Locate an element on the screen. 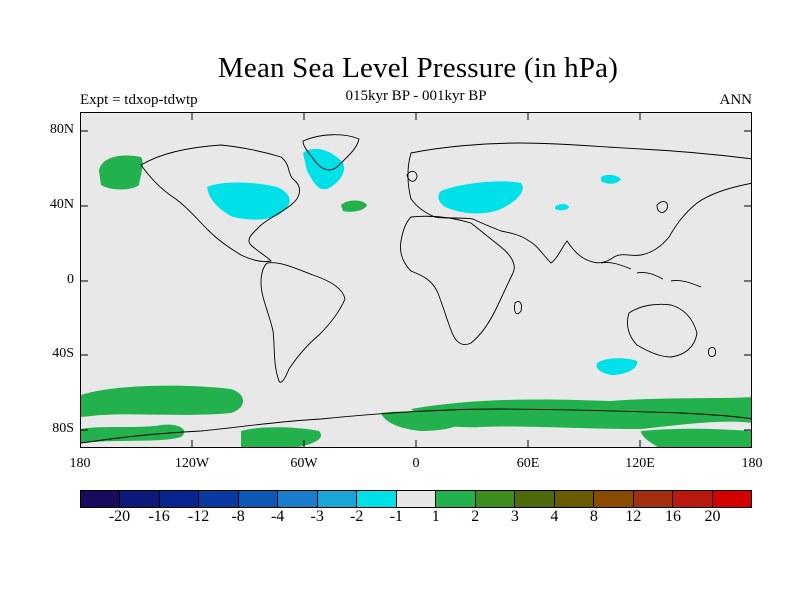 The width and height of the screenshot is (800, 600). central-asia-negative-small is located at coordinates (562, 207).